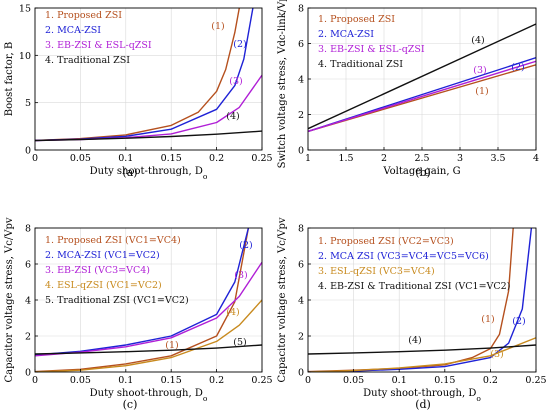  Describe the element at coordinates (478, 398) in the screenshot. I see `panel-d-xlabel-subscript: o` at that location.